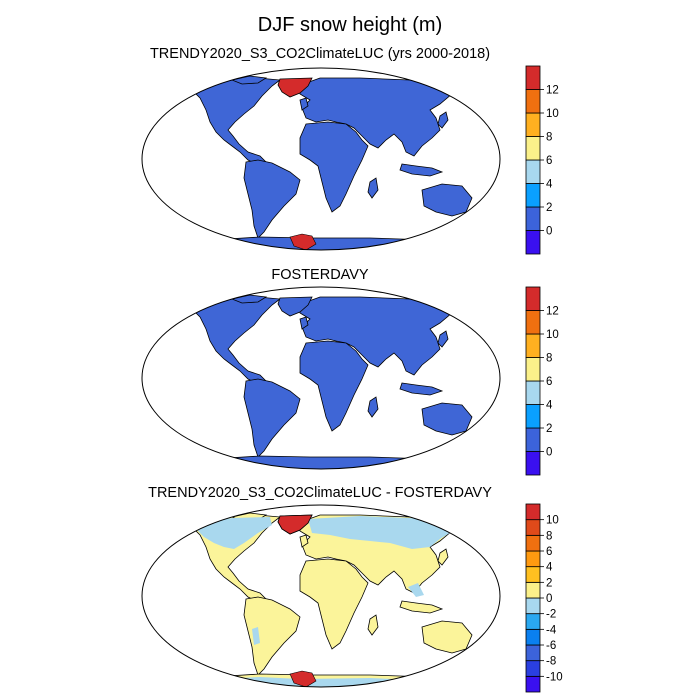 The height and width of the screenshot is (700, 700). Describe the element at coordinates (551, 615) in the screenshot. I see `colorbar-label: -2` at that location.